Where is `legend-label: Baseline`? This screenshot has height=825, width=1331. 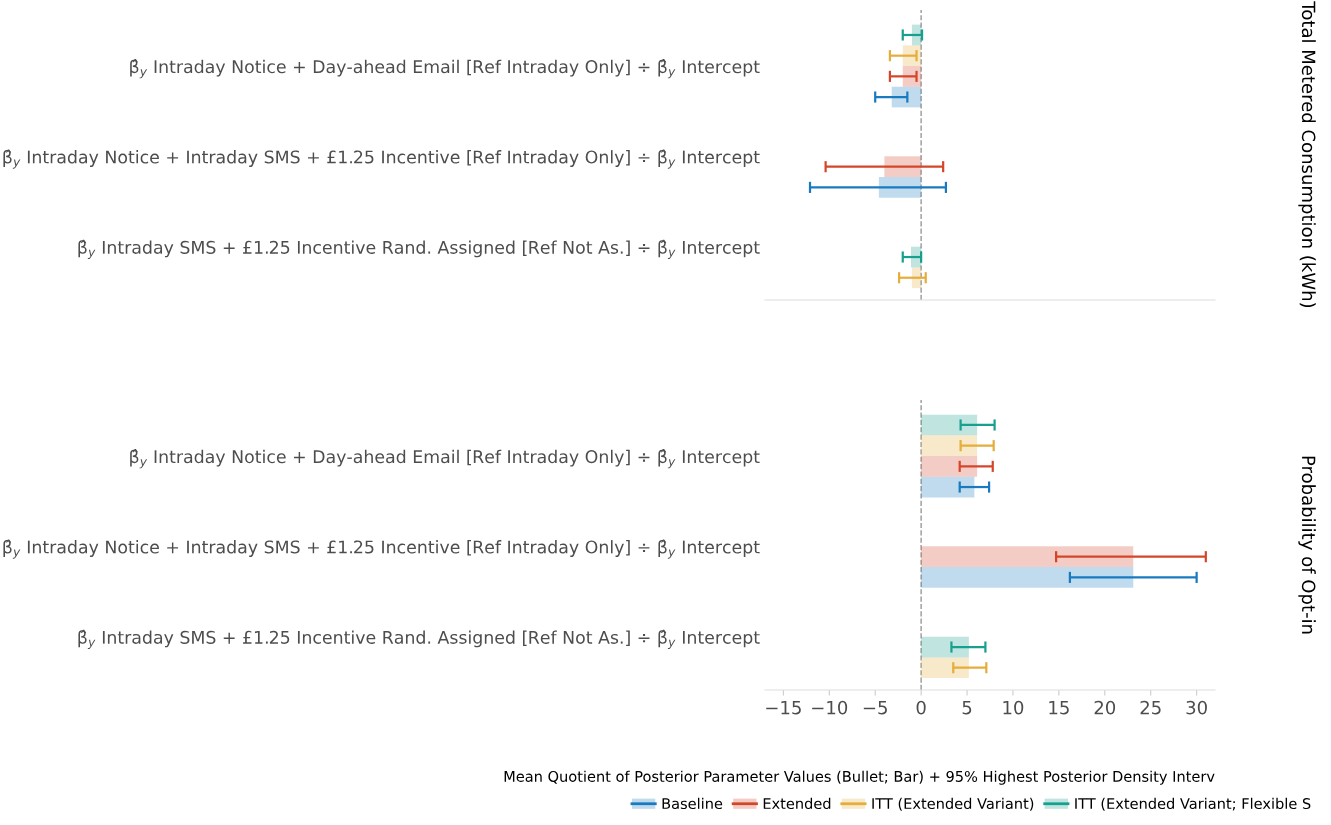 legend-label: Baseline is located at coordinates (692, 803).